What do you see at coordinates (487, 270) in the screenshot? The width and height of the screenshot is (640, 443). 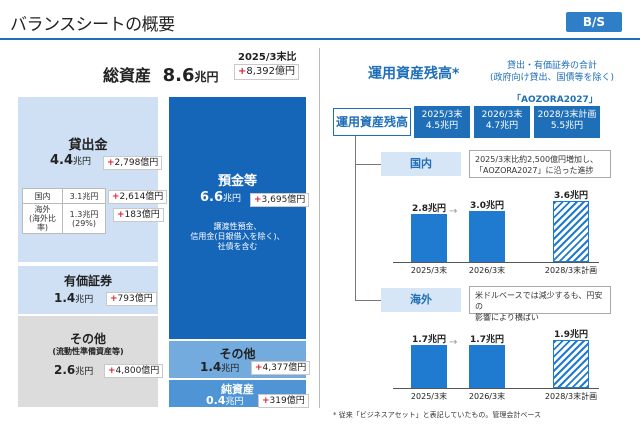 I see `domestic-category-1: 2026/3末` at bounding box center [487, 270].